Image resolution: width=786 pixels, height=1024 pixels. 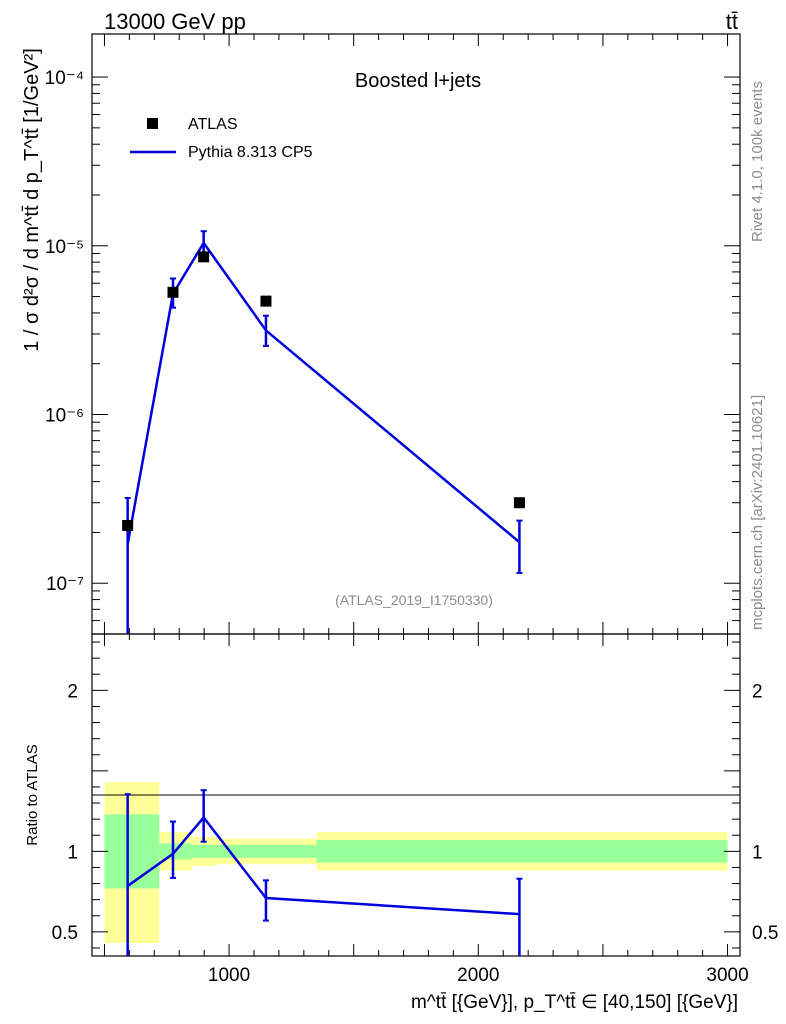 I want to click on x-tick-label: 2000, so click(x=478, y=975).